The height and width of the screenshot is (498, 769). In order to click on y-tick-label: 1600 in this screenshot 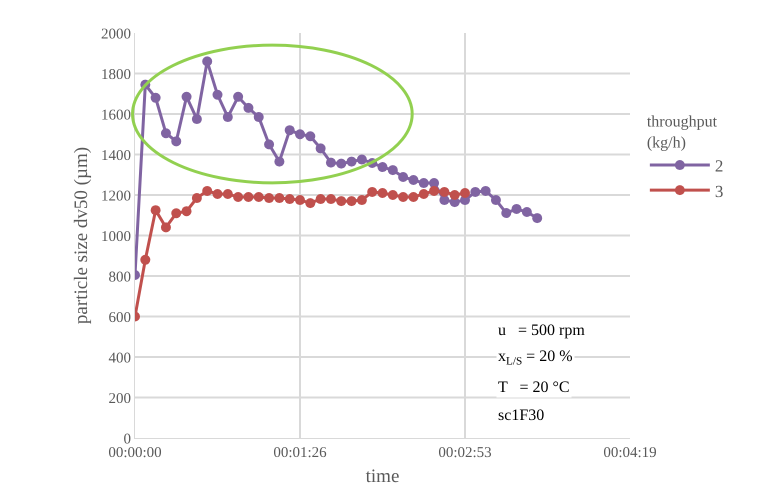, I will do `click(116, 115)`.